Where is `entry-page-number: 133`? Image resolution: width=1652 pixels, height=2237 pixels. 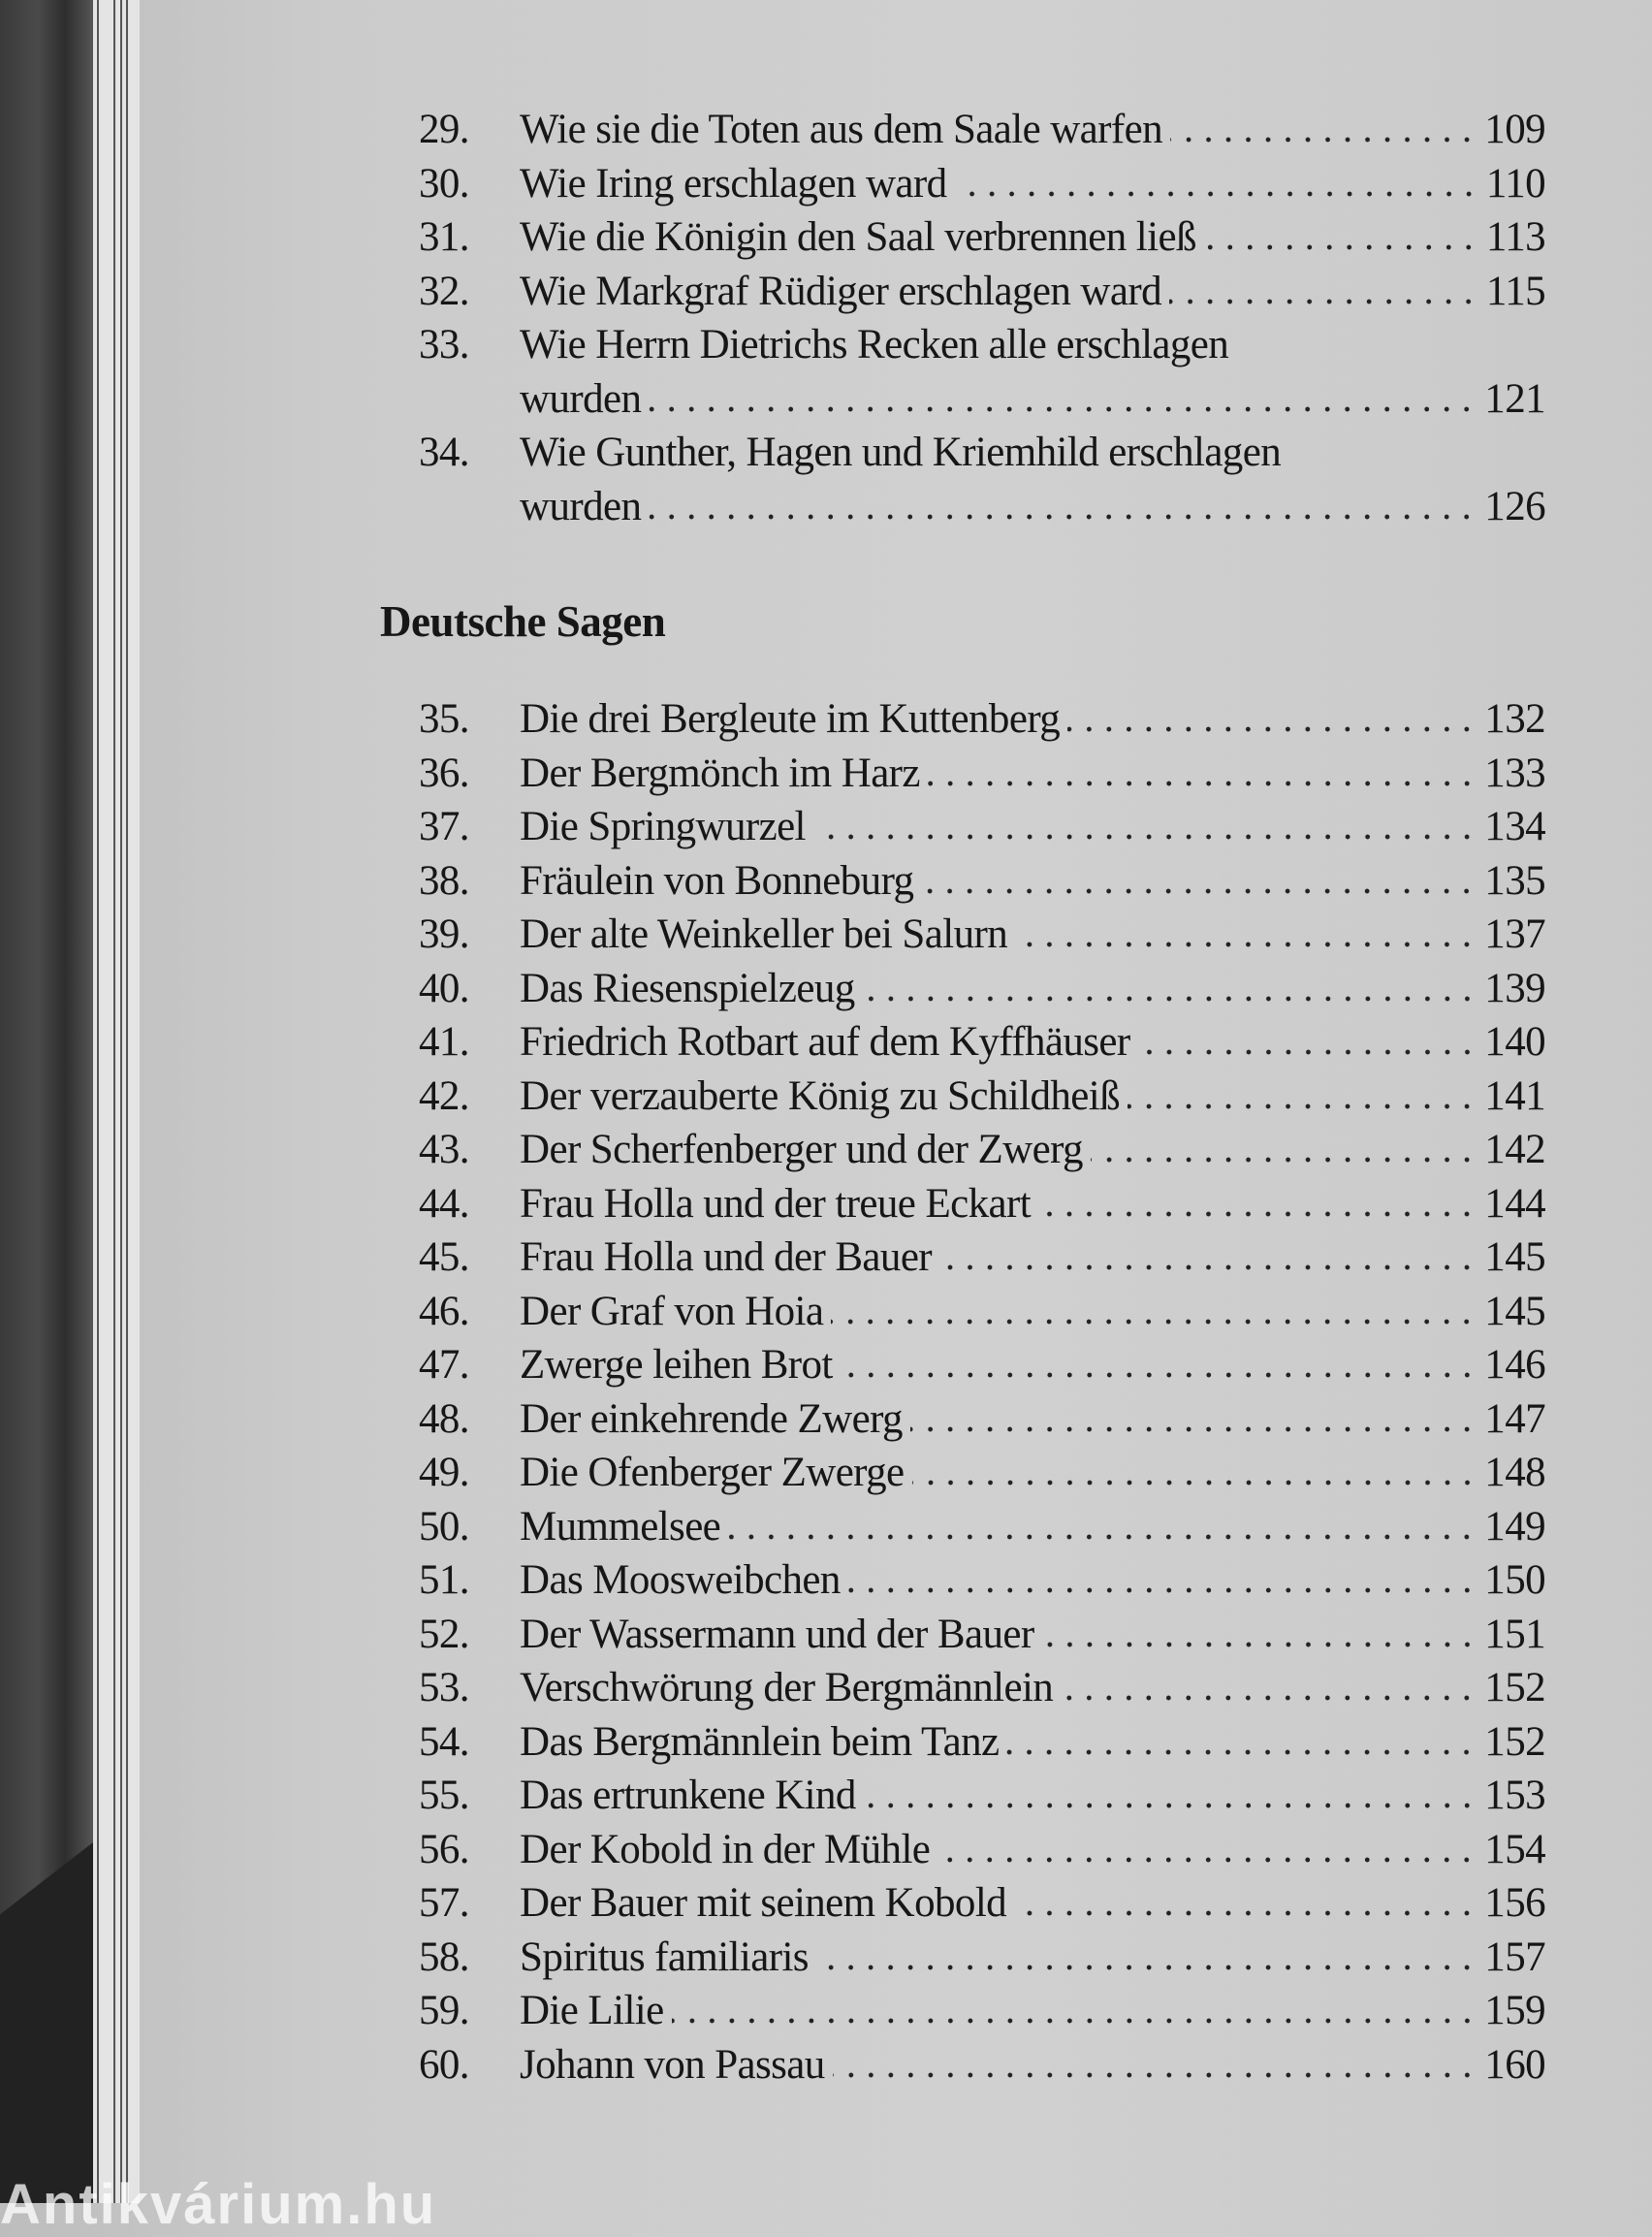 entry-page-number: 133 is located at coordinates (1515, 773).